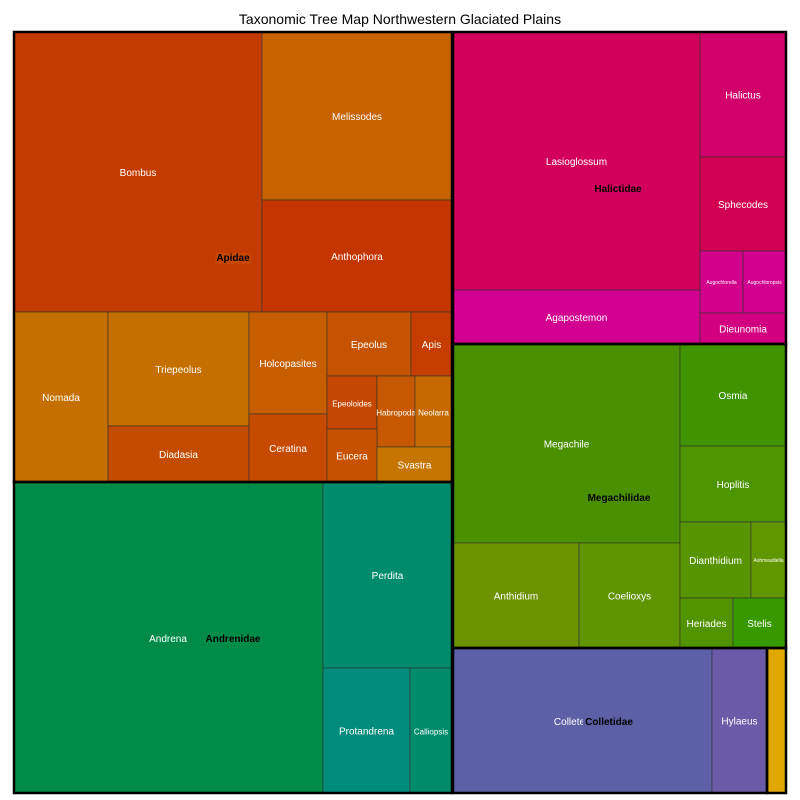  I want to click on treemap-cell-anthidium, so click(516, 595).